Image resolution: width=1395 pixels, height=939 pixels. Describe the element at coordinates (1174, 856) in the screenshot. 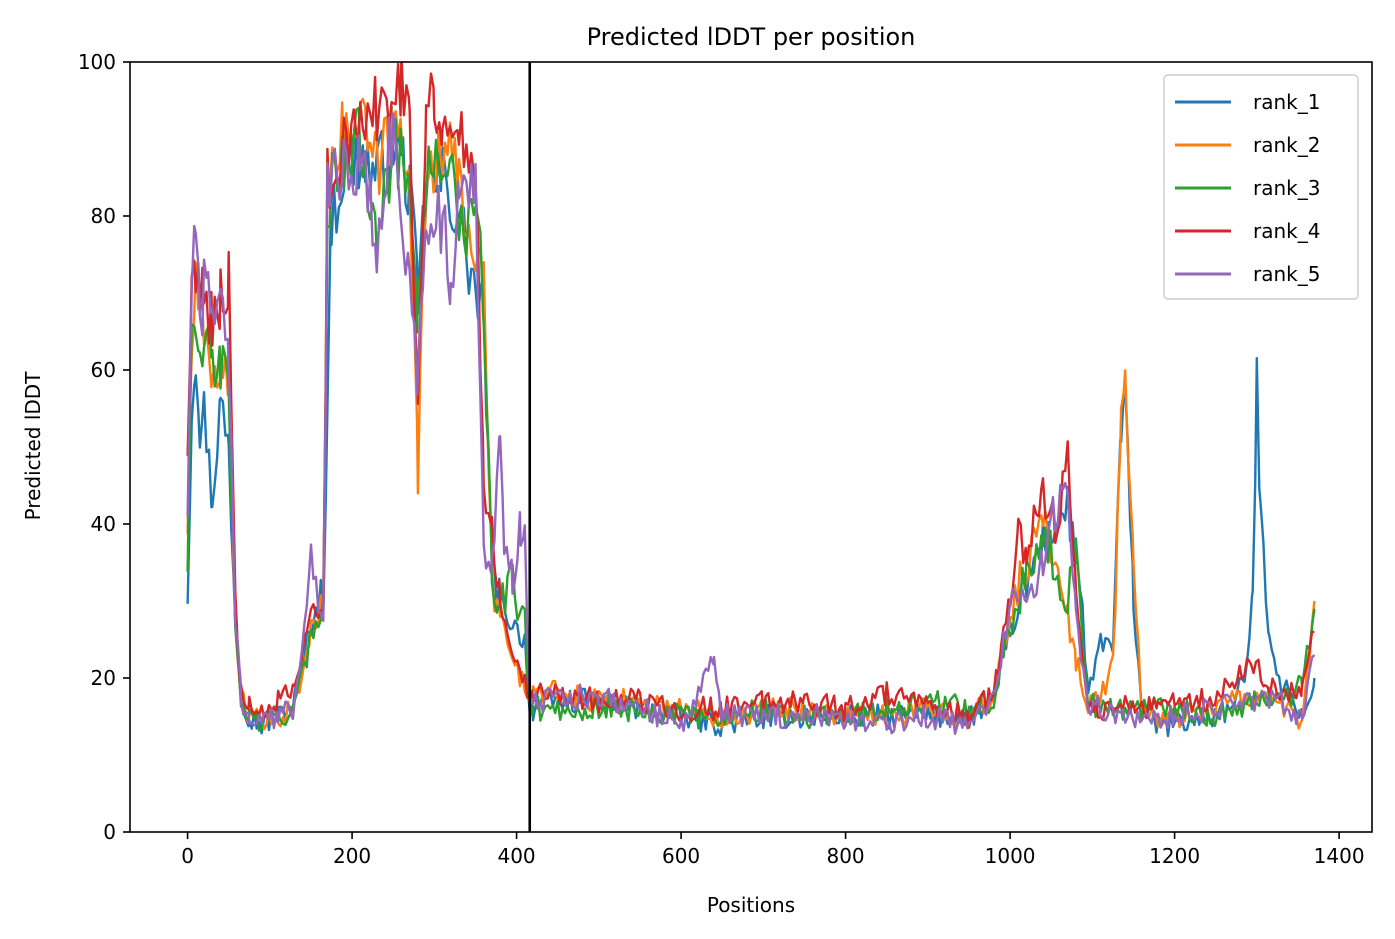

I see `x-tick-label: 1200` at that location.